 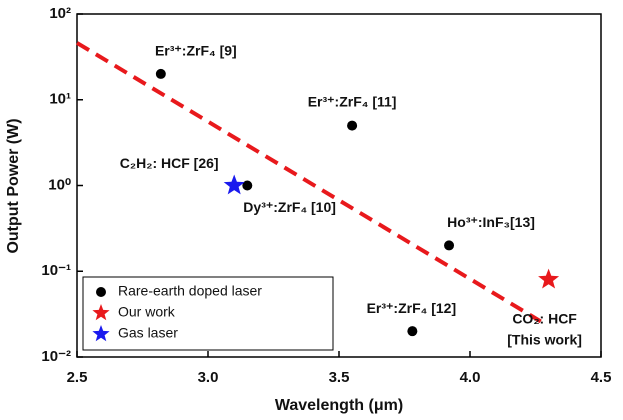 What do you see at coordinates (13, 185) in the screenshot?
I see `y-axis-title: Output Power (W)` at bounding box center [13, 185].